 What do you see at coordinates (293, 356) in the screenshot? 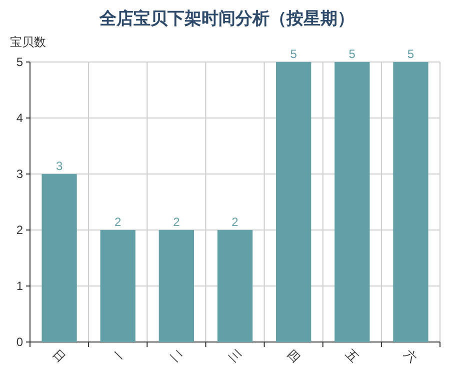
I see `x-tick-label: 四` at bounding box center [293, 356].